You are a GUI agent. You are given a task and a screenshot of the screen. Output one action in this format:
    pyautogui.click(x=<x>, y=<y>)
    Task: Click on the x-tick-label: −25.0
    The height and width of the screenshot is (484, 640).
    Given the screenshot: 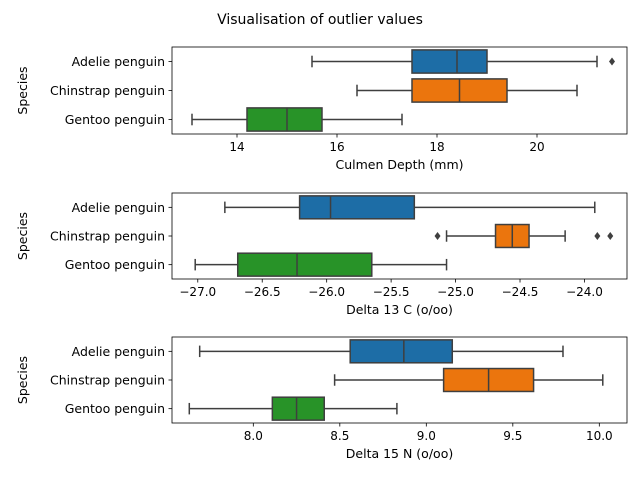 What is the action you would take?
    pyautogui.click(x=455, y=292)
    